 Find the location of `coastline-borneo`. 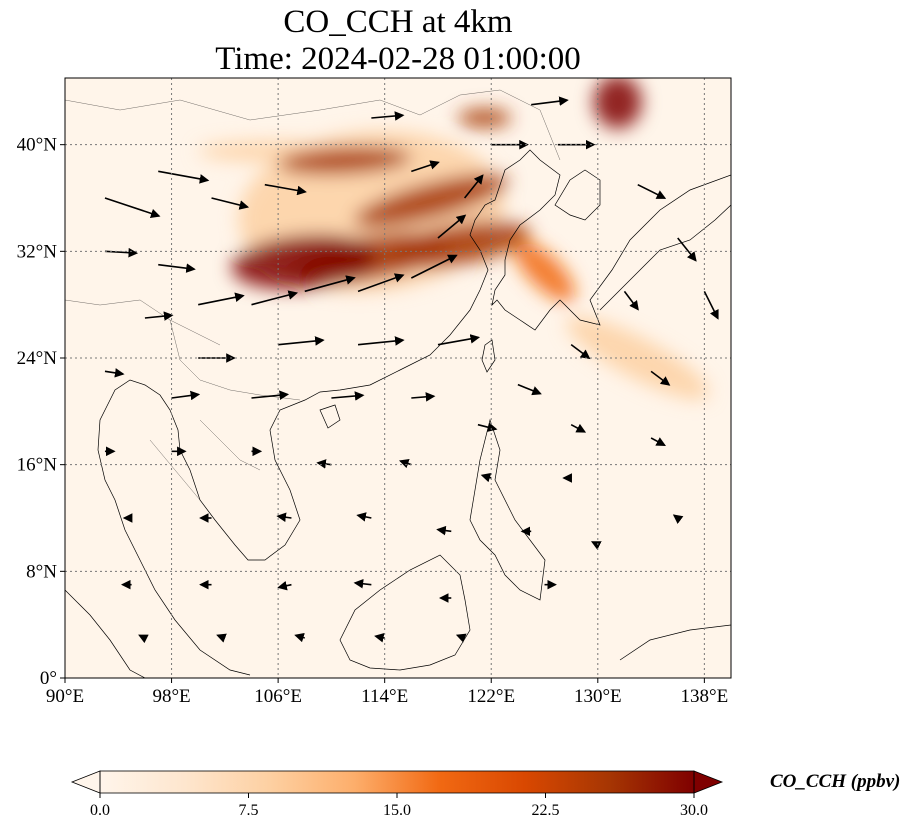

coastline-borneo is located at coordinates (405, 612).